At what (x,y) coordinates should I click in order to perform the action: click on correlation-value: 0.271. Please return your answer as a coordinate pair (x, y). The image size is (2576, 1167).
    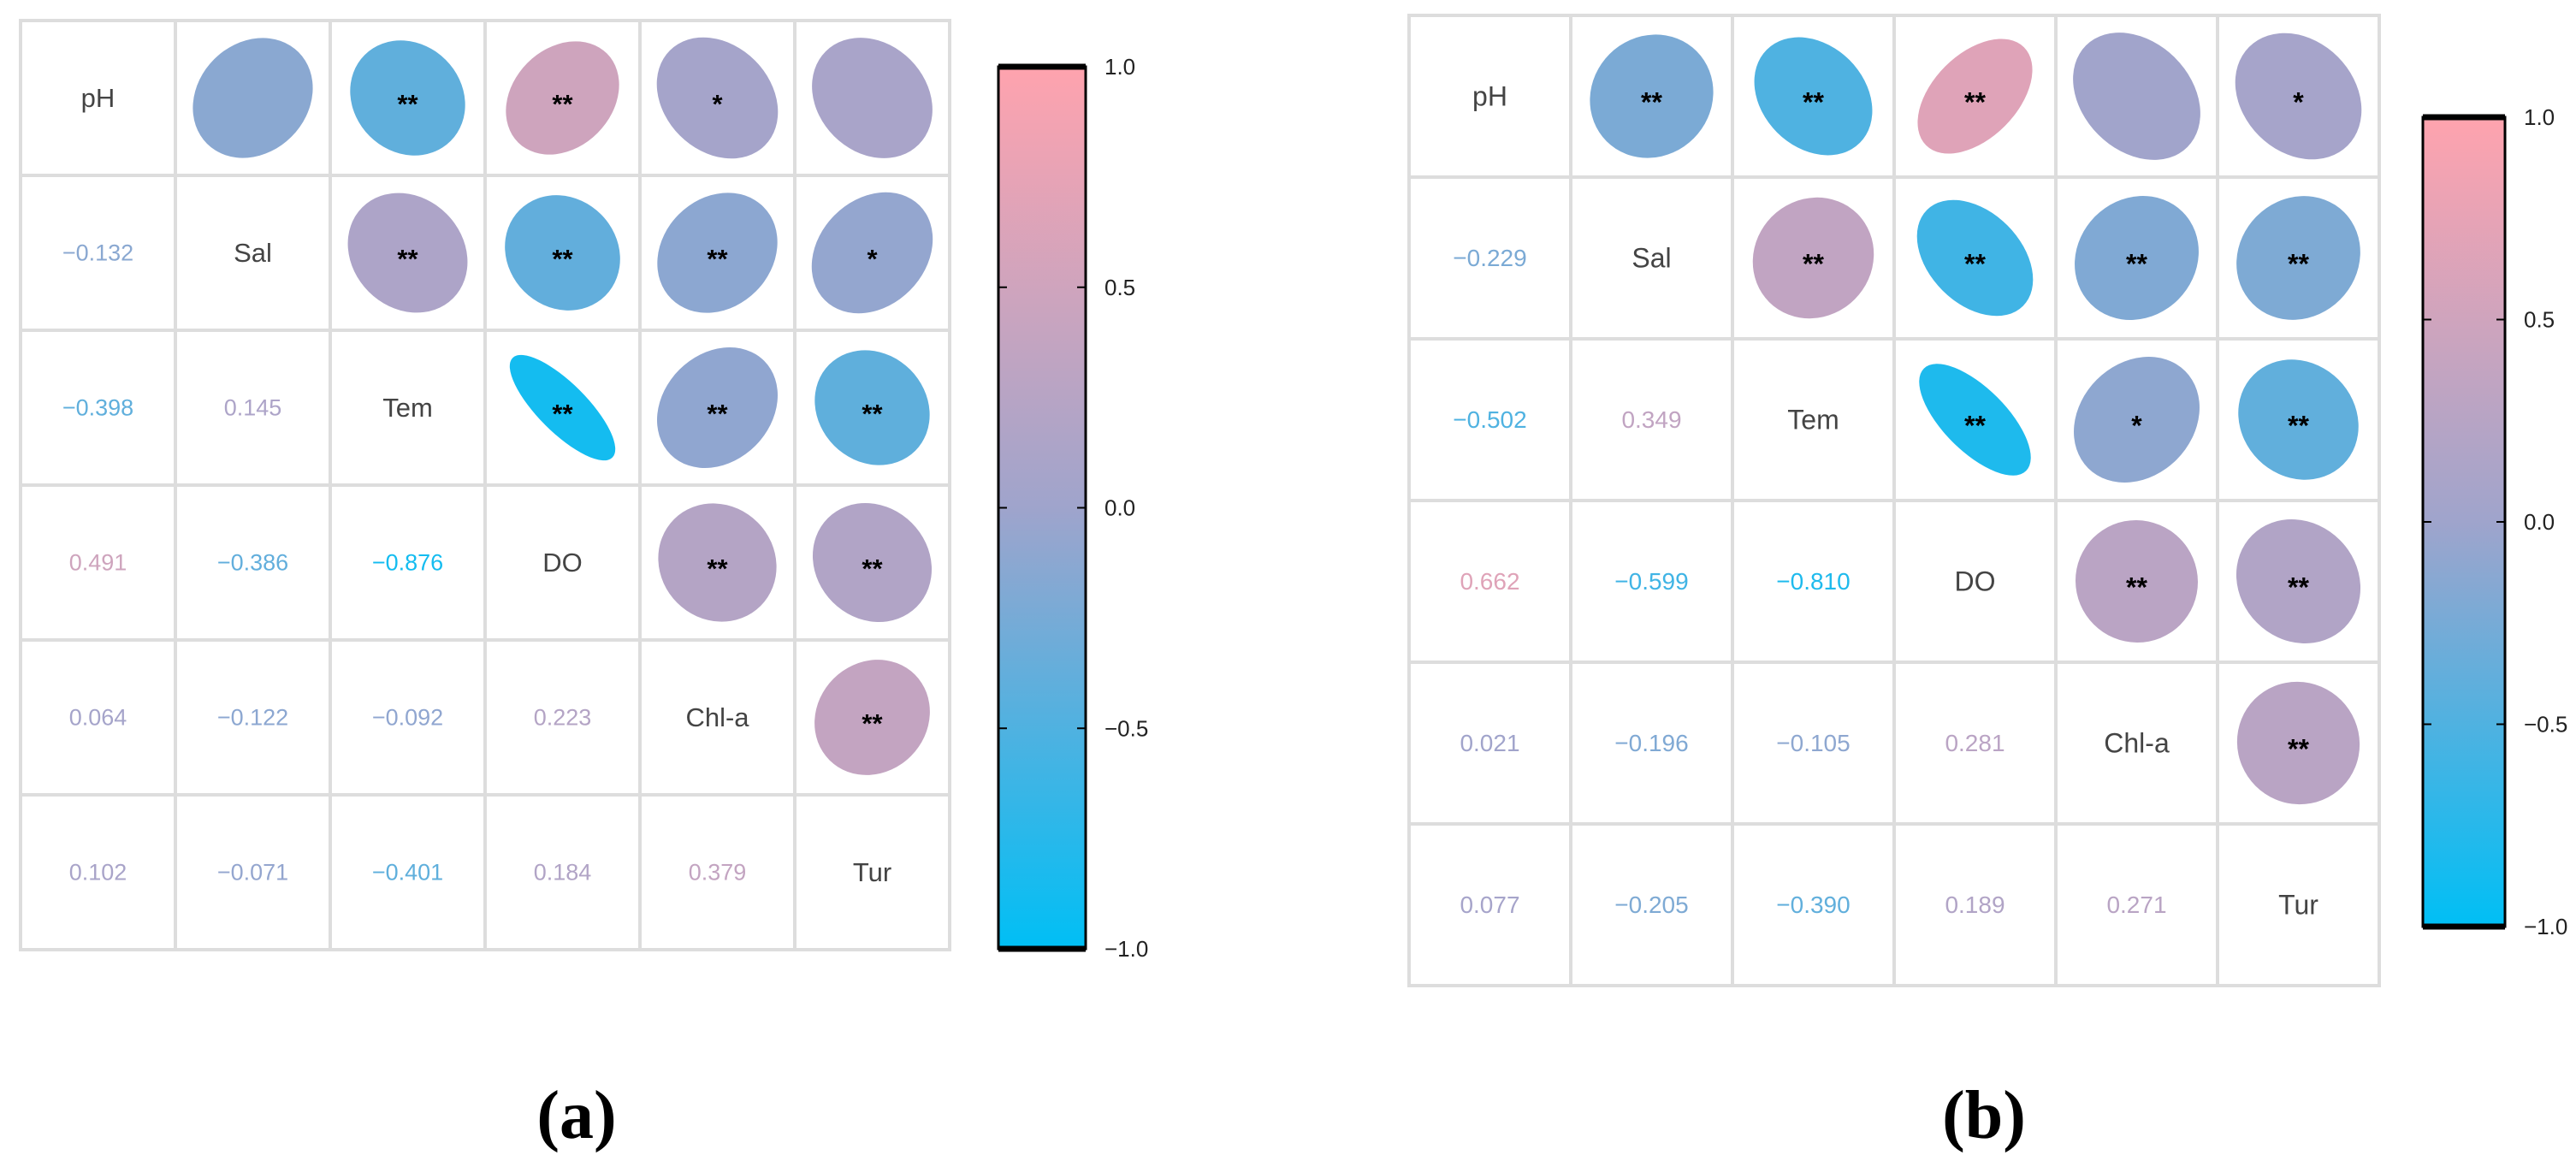
    Looking at the image, I should click on (2136, 905).